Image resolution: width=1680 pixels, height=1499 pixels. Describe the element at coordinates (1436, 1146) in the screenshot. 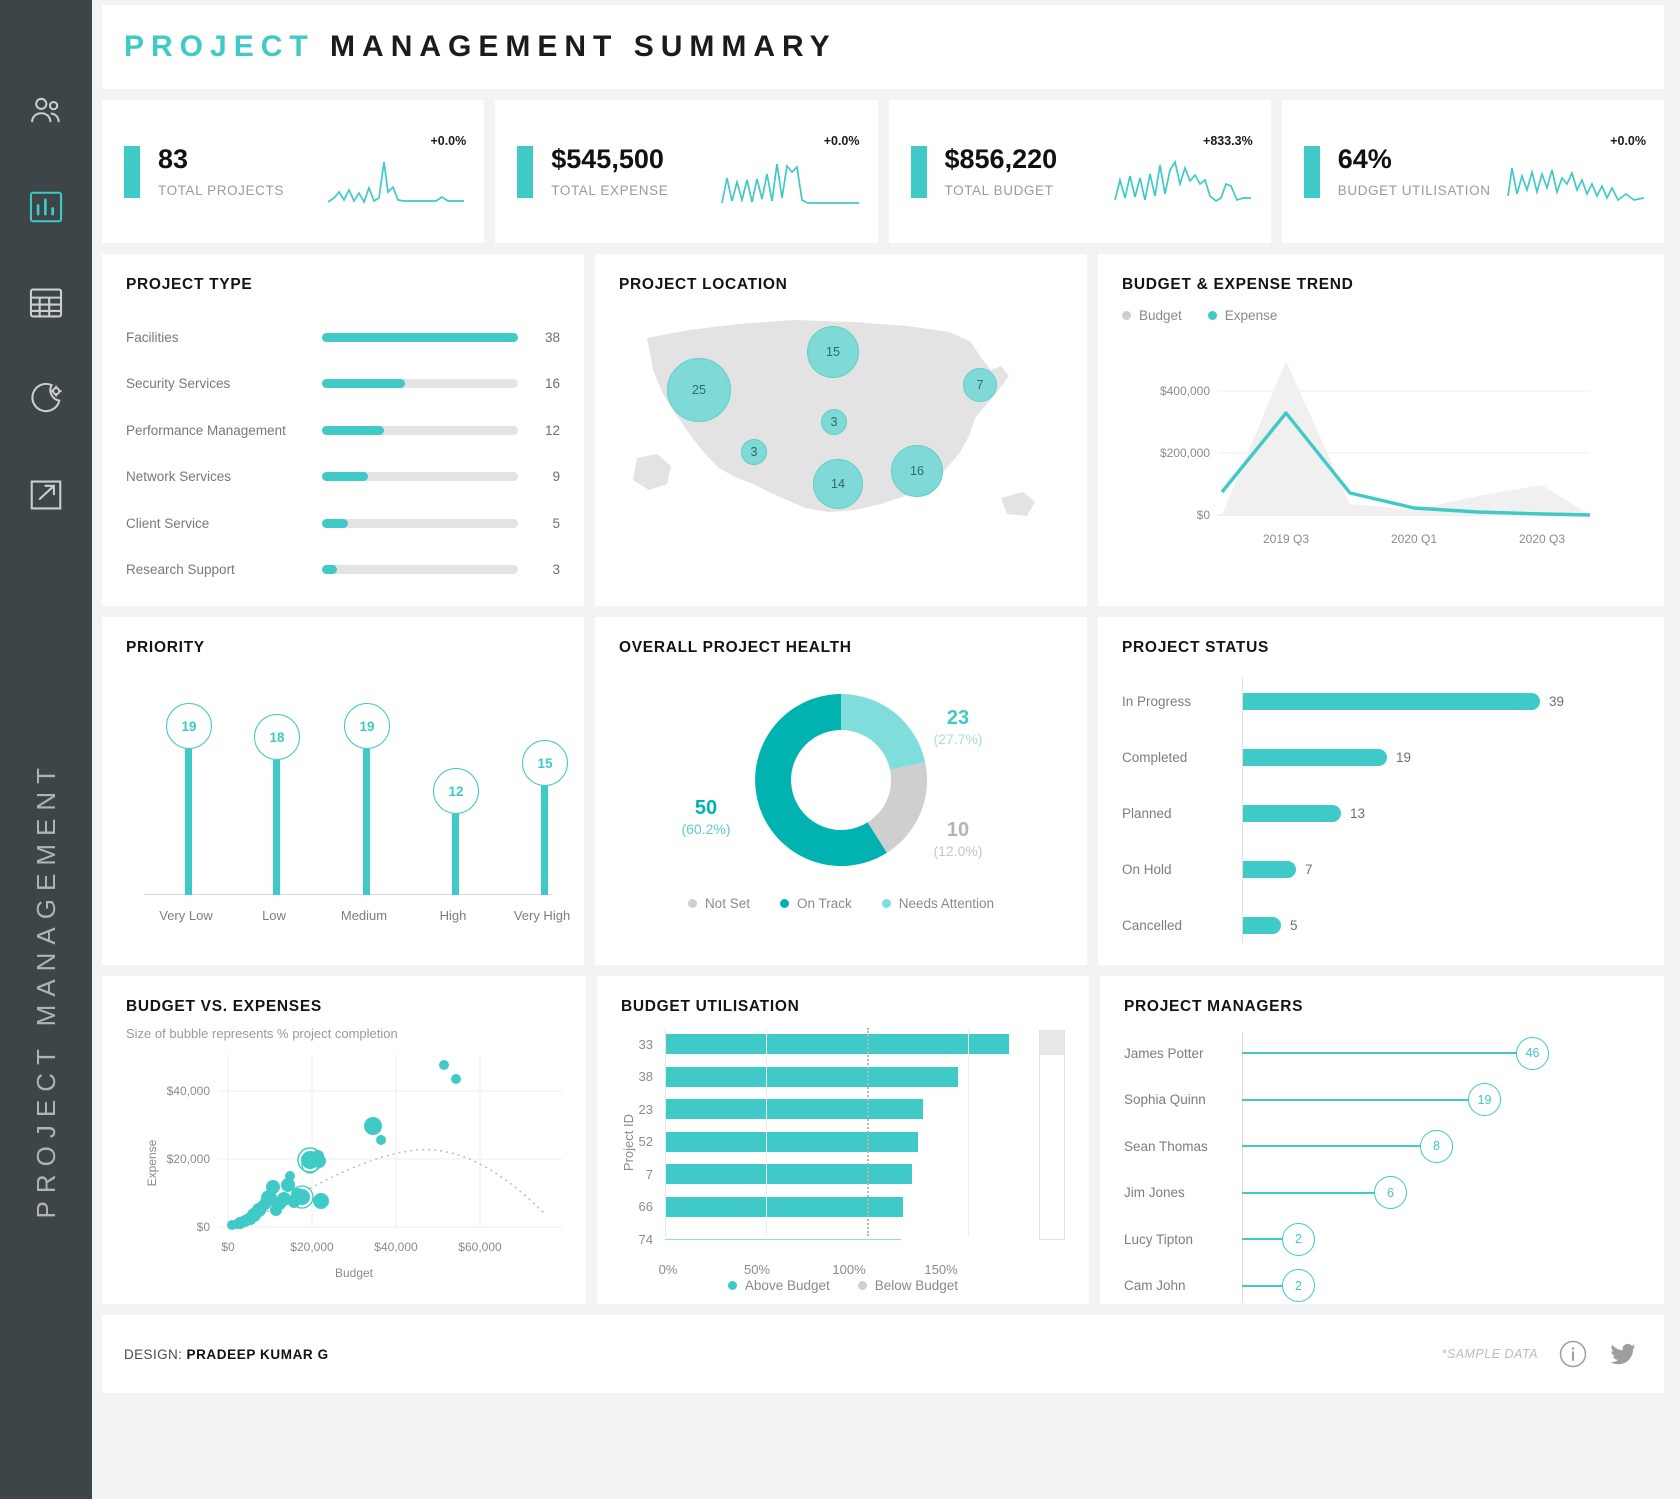

I see `manager-value-bubble: 8` at that location.